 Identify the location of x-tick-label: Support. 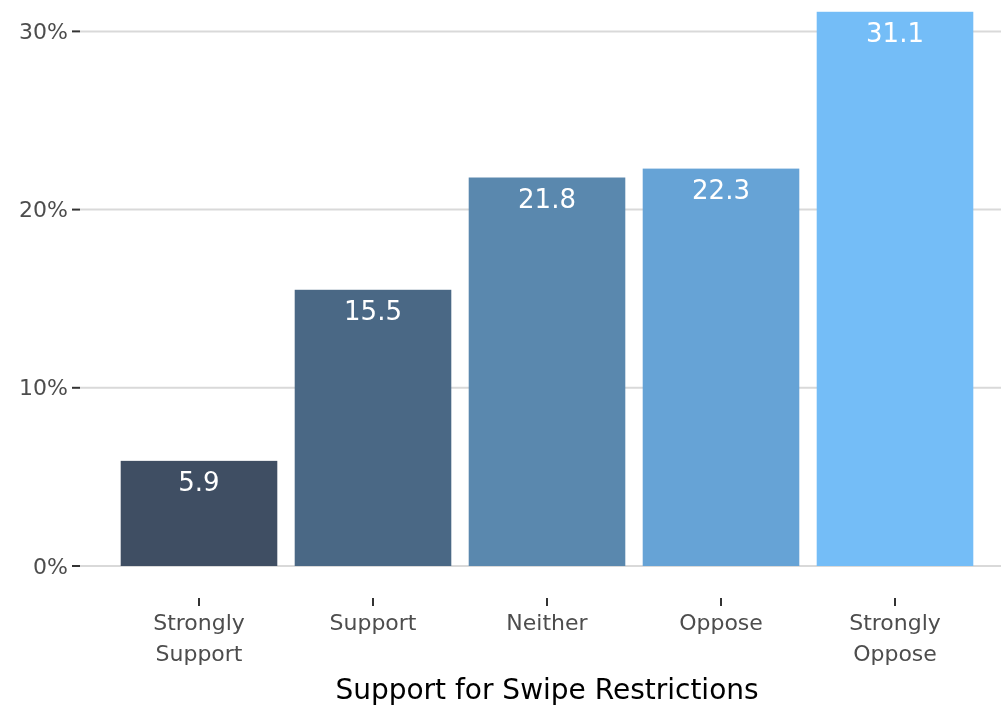
(373, 622).